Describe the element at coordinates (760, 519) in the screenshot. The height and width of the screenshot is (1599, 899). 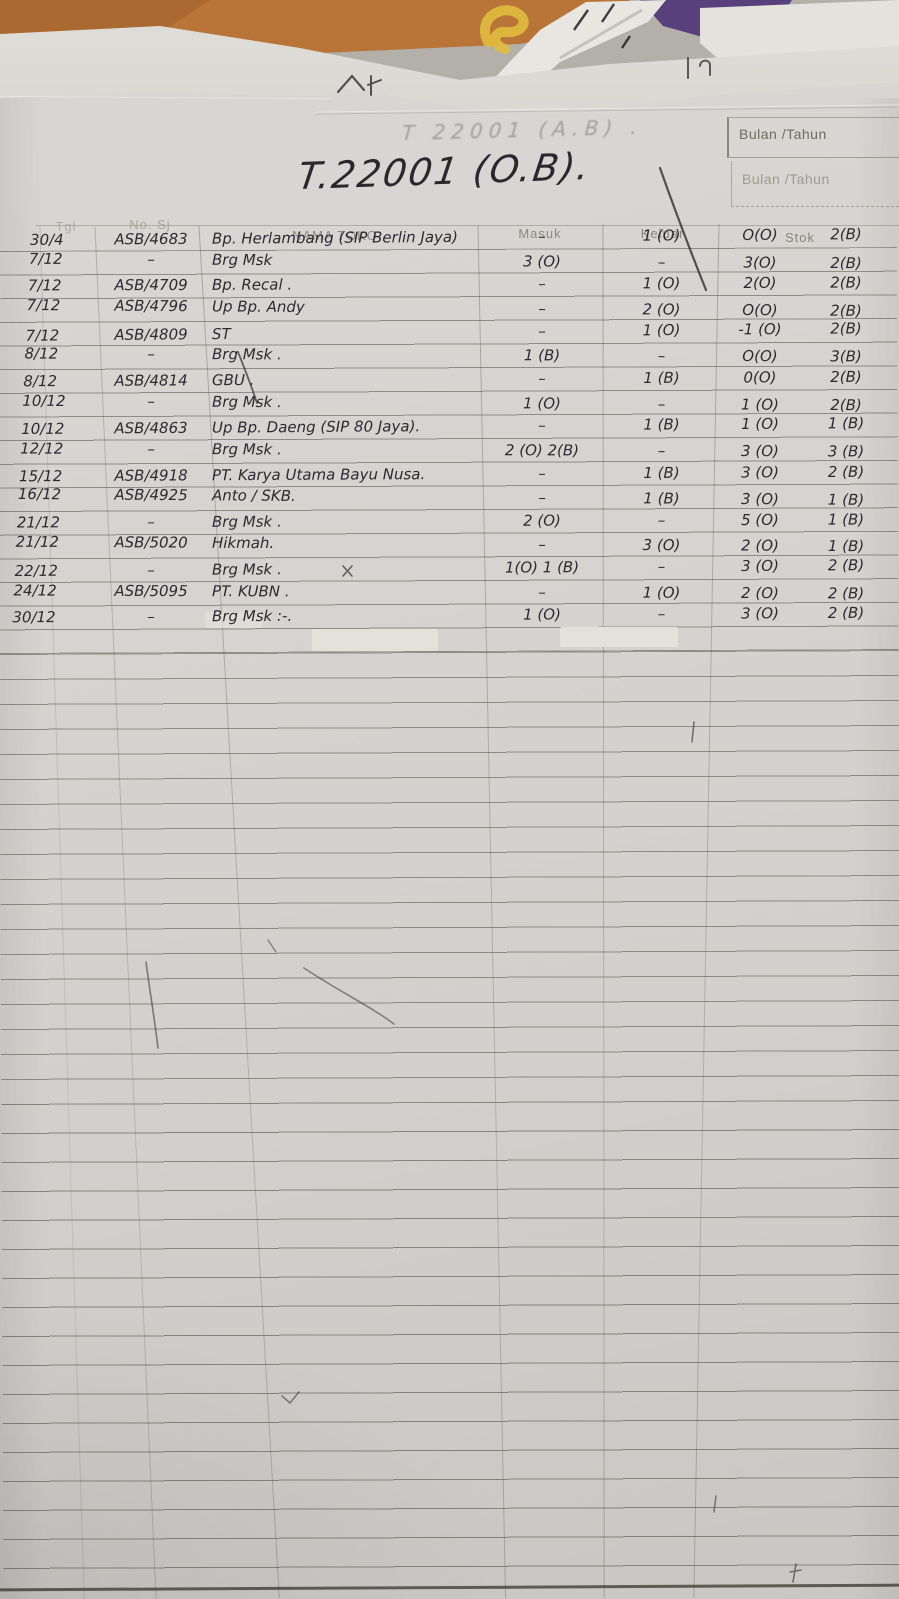
I see `cell-stok-o: 5 (O)` at that location.